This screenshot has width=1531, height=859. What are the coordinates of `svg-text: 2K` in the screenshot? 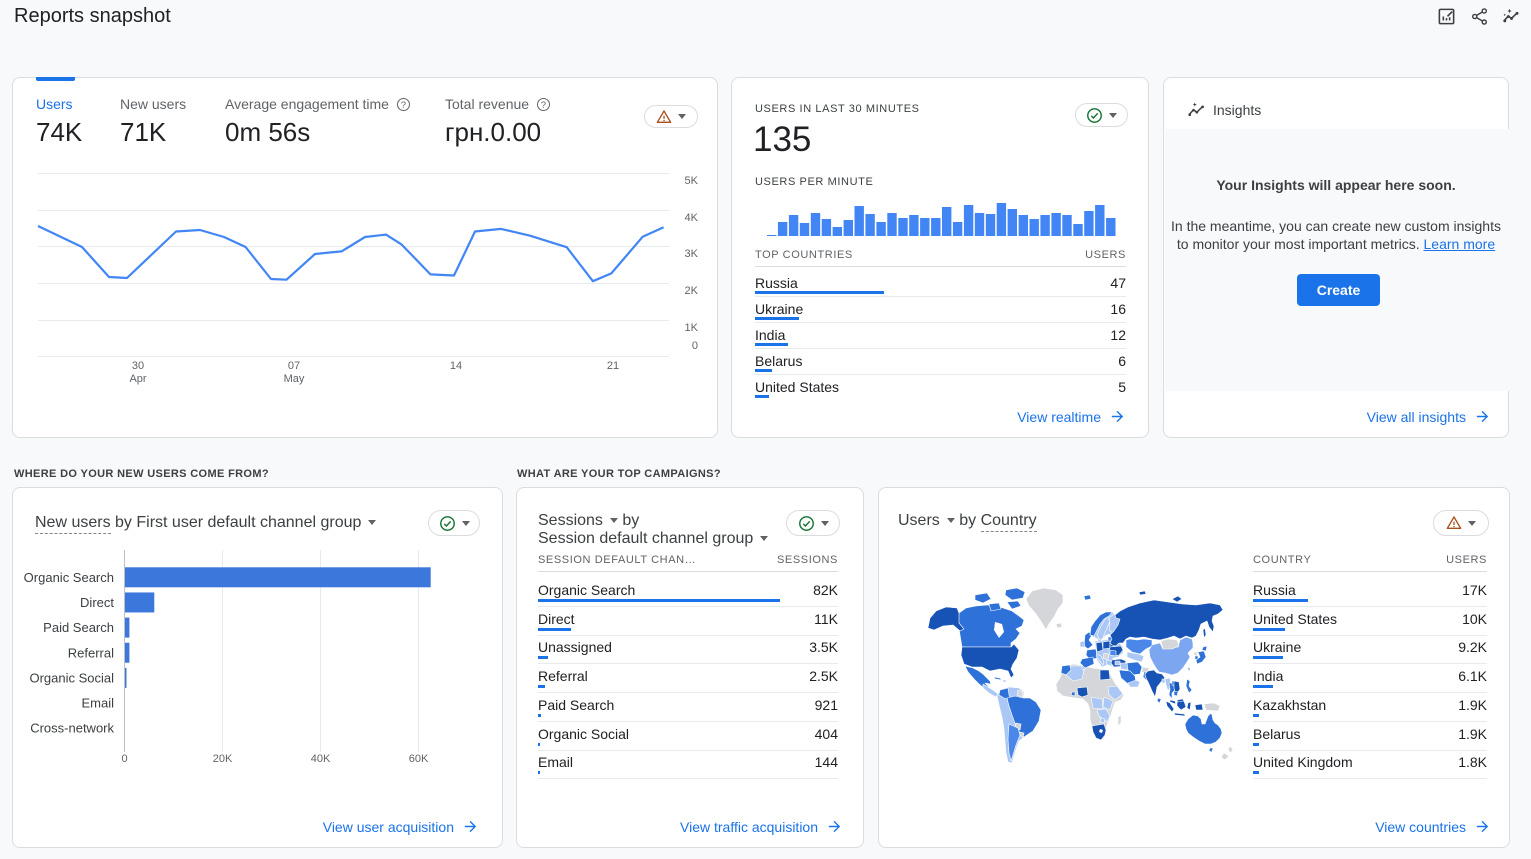 It's located at (692, 291).